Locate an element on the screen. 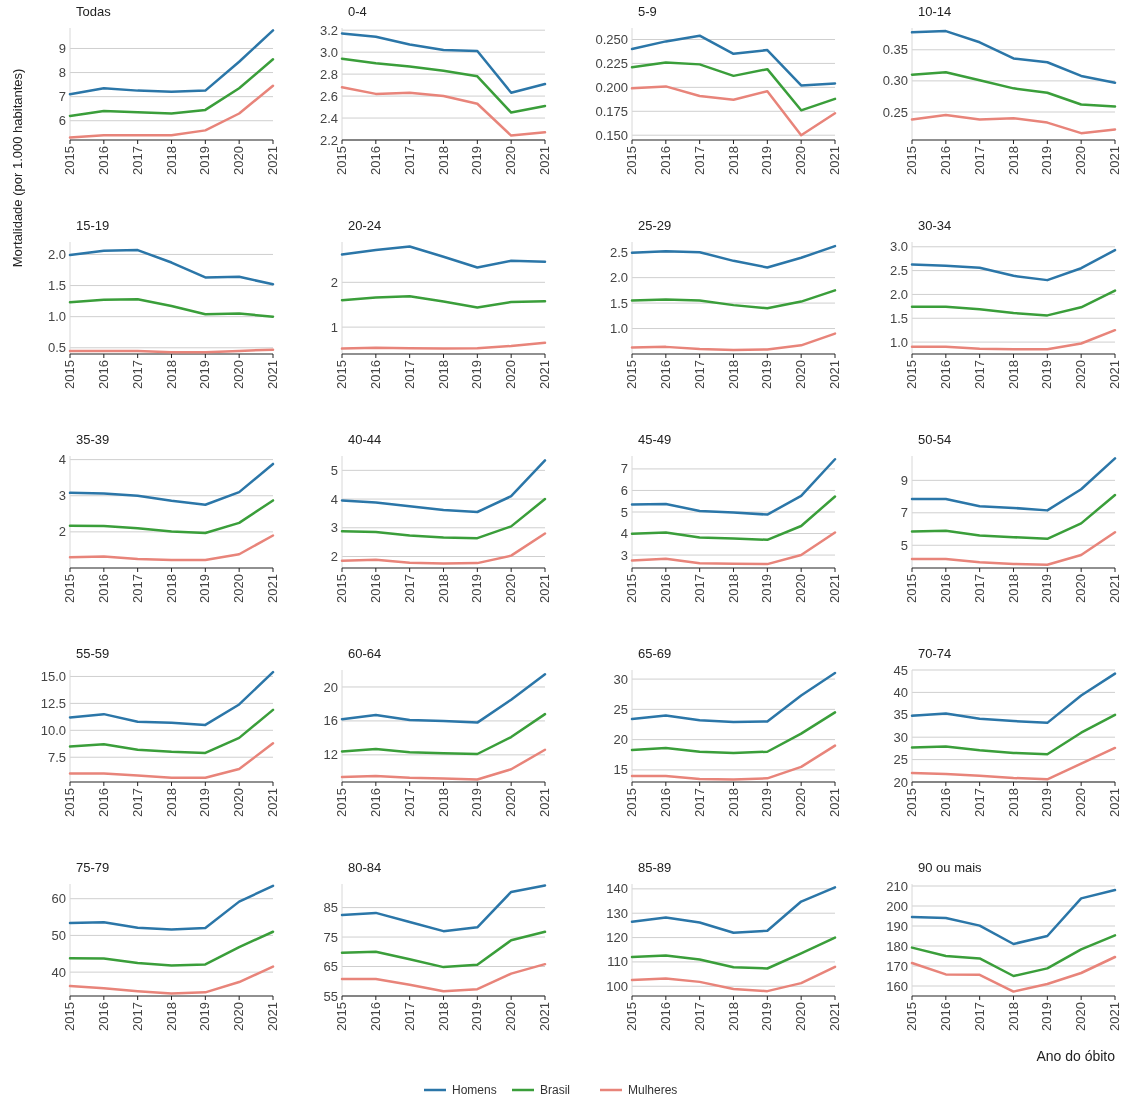  chart-title: 50-54 is located at coordinates (935, 439).